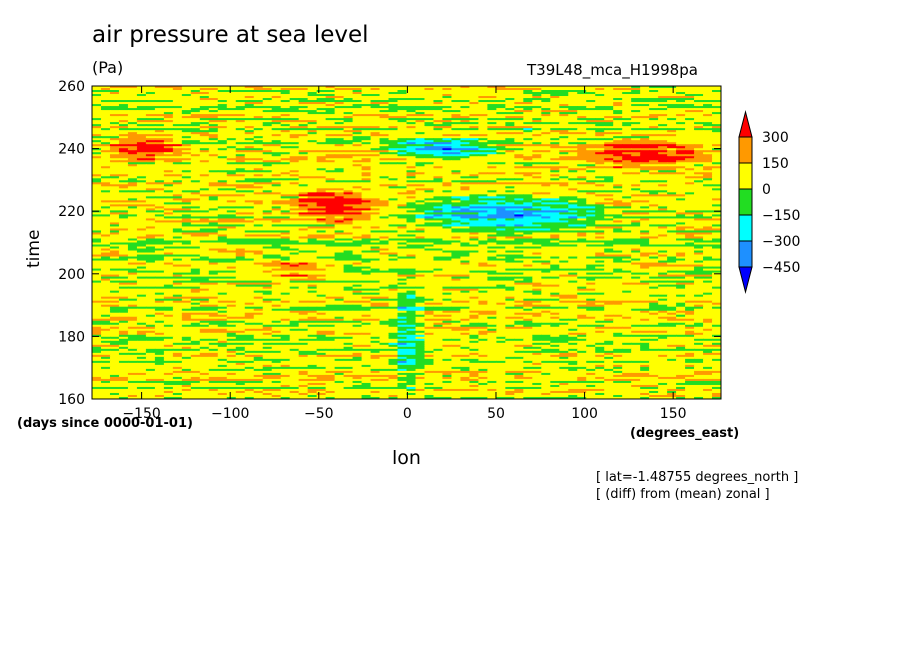 The image size is (904, 654). I want to click on x-units-label: (degrees_east), so click(685, 433).